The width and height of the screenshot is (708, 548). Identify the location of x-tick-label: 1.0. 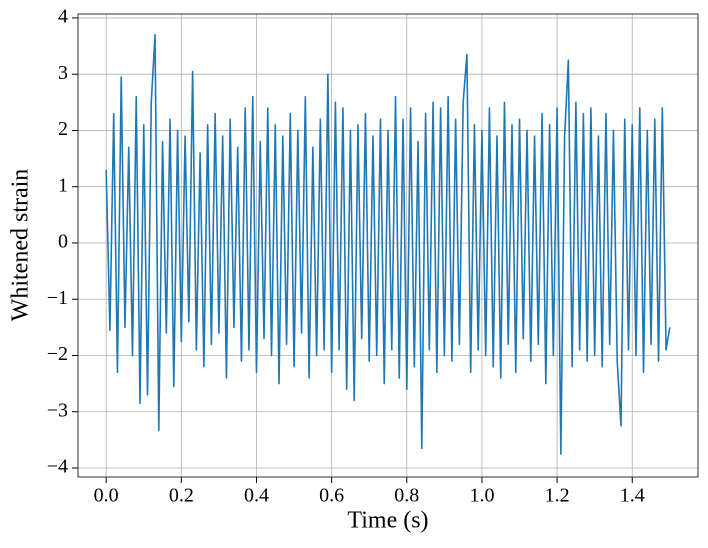
(481, 496).